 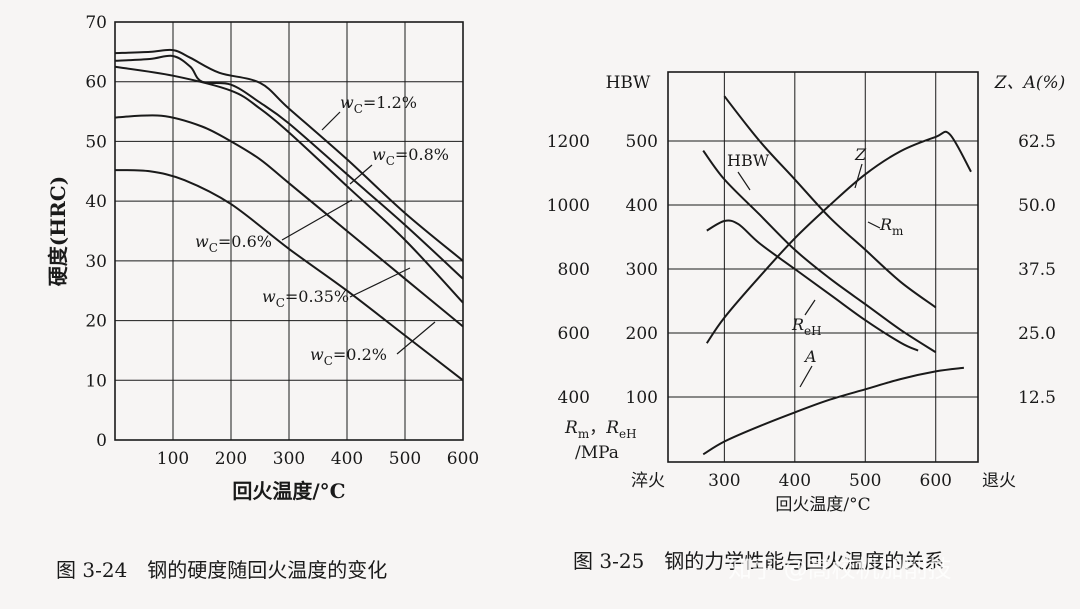 I want to click on rm-tick-label: 400, so click(x=574, y=398).